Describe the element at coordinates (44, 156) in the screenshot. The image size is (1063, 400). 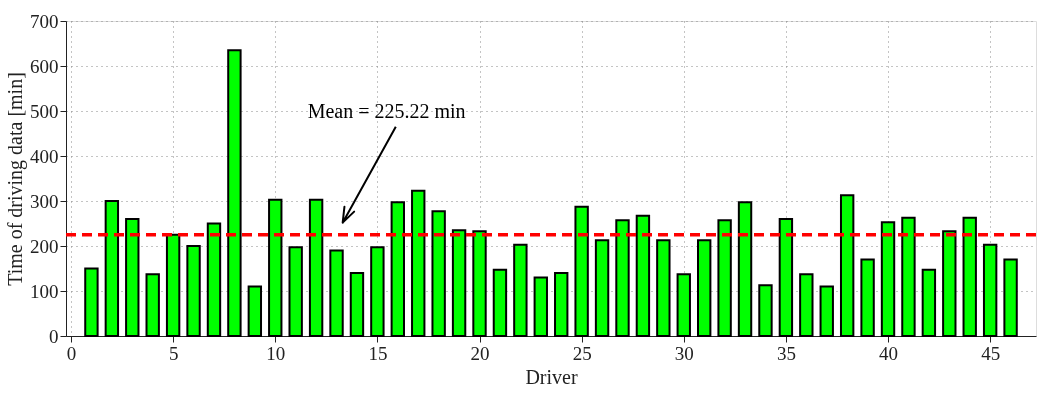
I see `y-tick-label: 400` at that location.